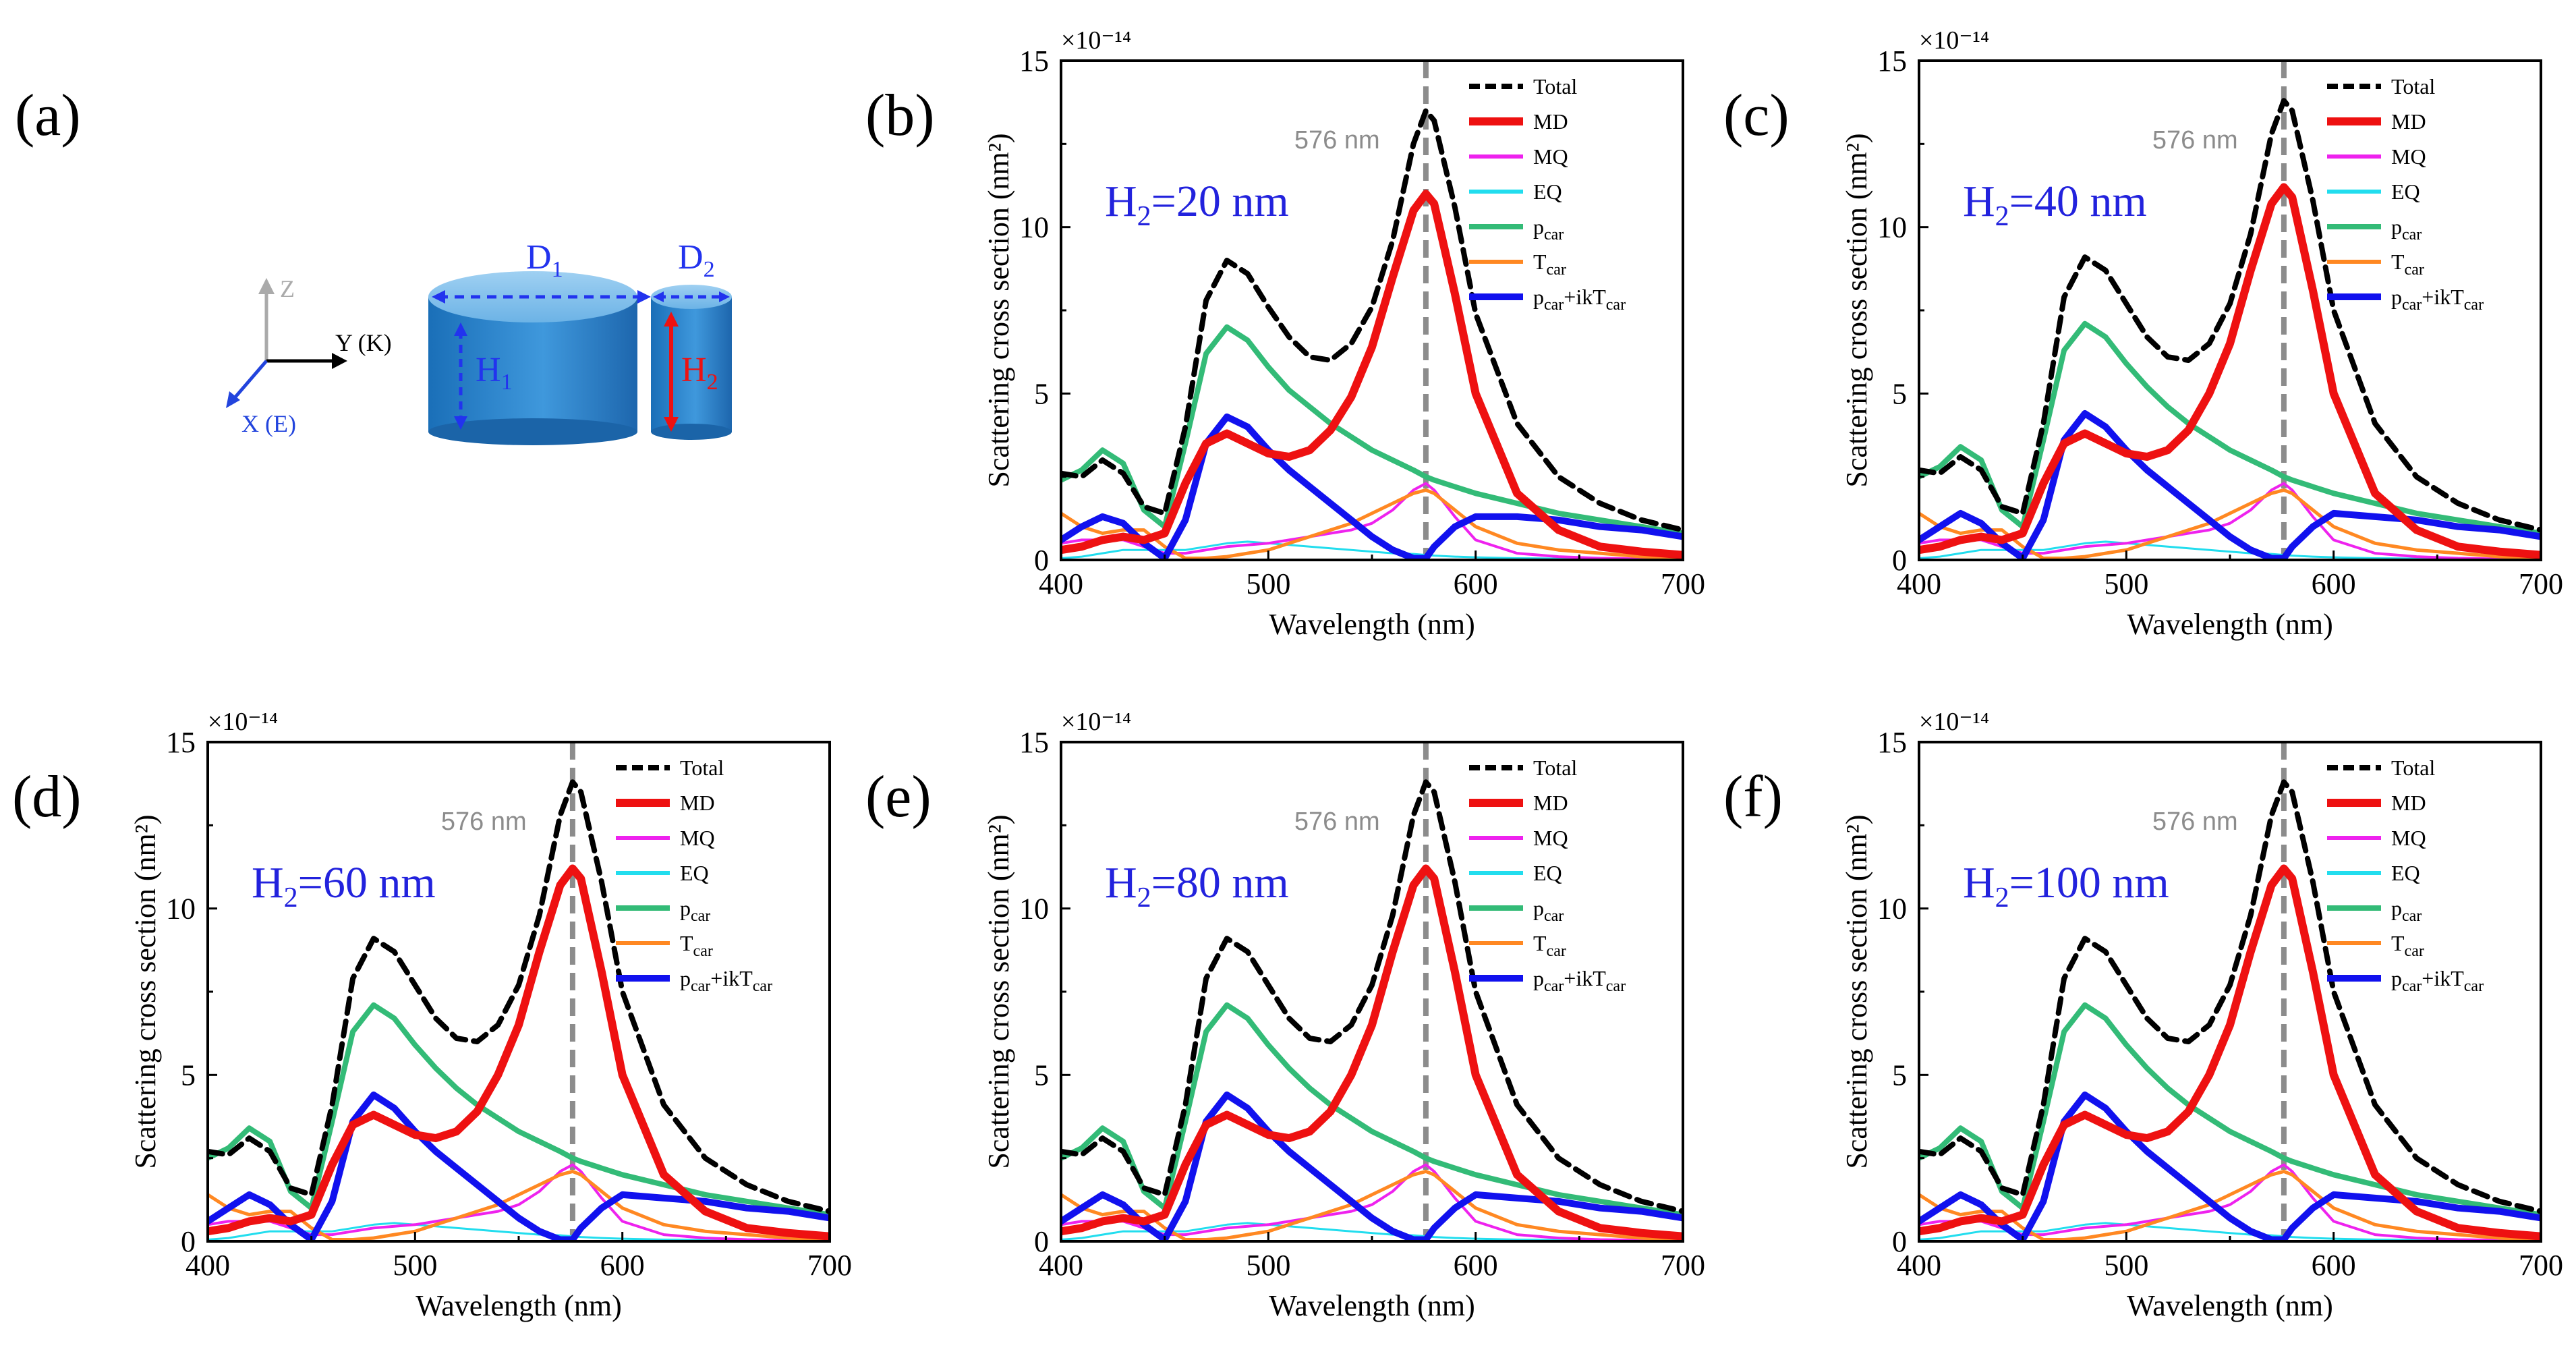 The width and height of the screenshot is (2576, 1356). What do you see at coordinates (367, 882) in the screenshot?
I see `h2-annotation-value: =60 nm` at bounding box center [367, 882].